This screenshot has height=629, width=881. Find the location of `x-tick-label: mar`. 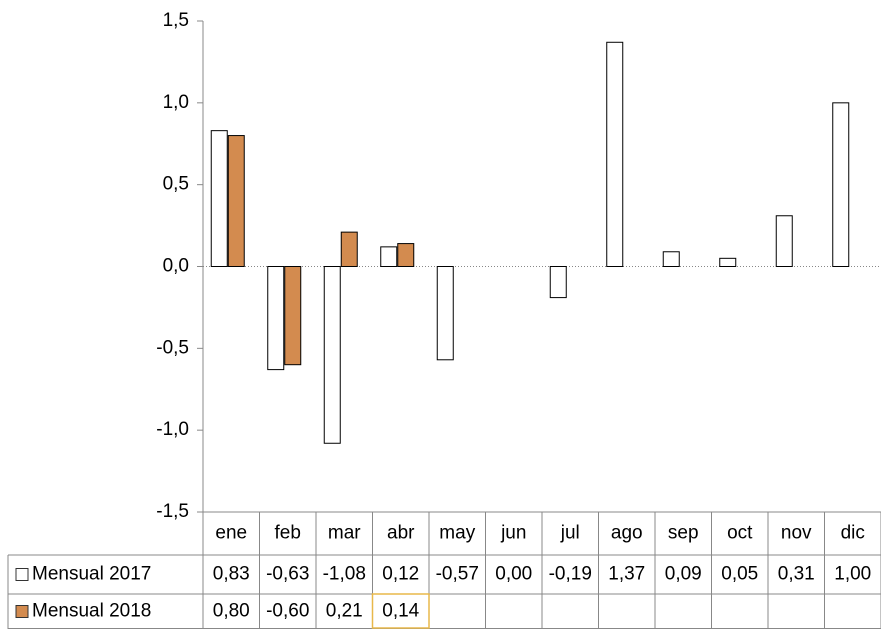

x-tick-label: mar is located at coordinates (344, 533).